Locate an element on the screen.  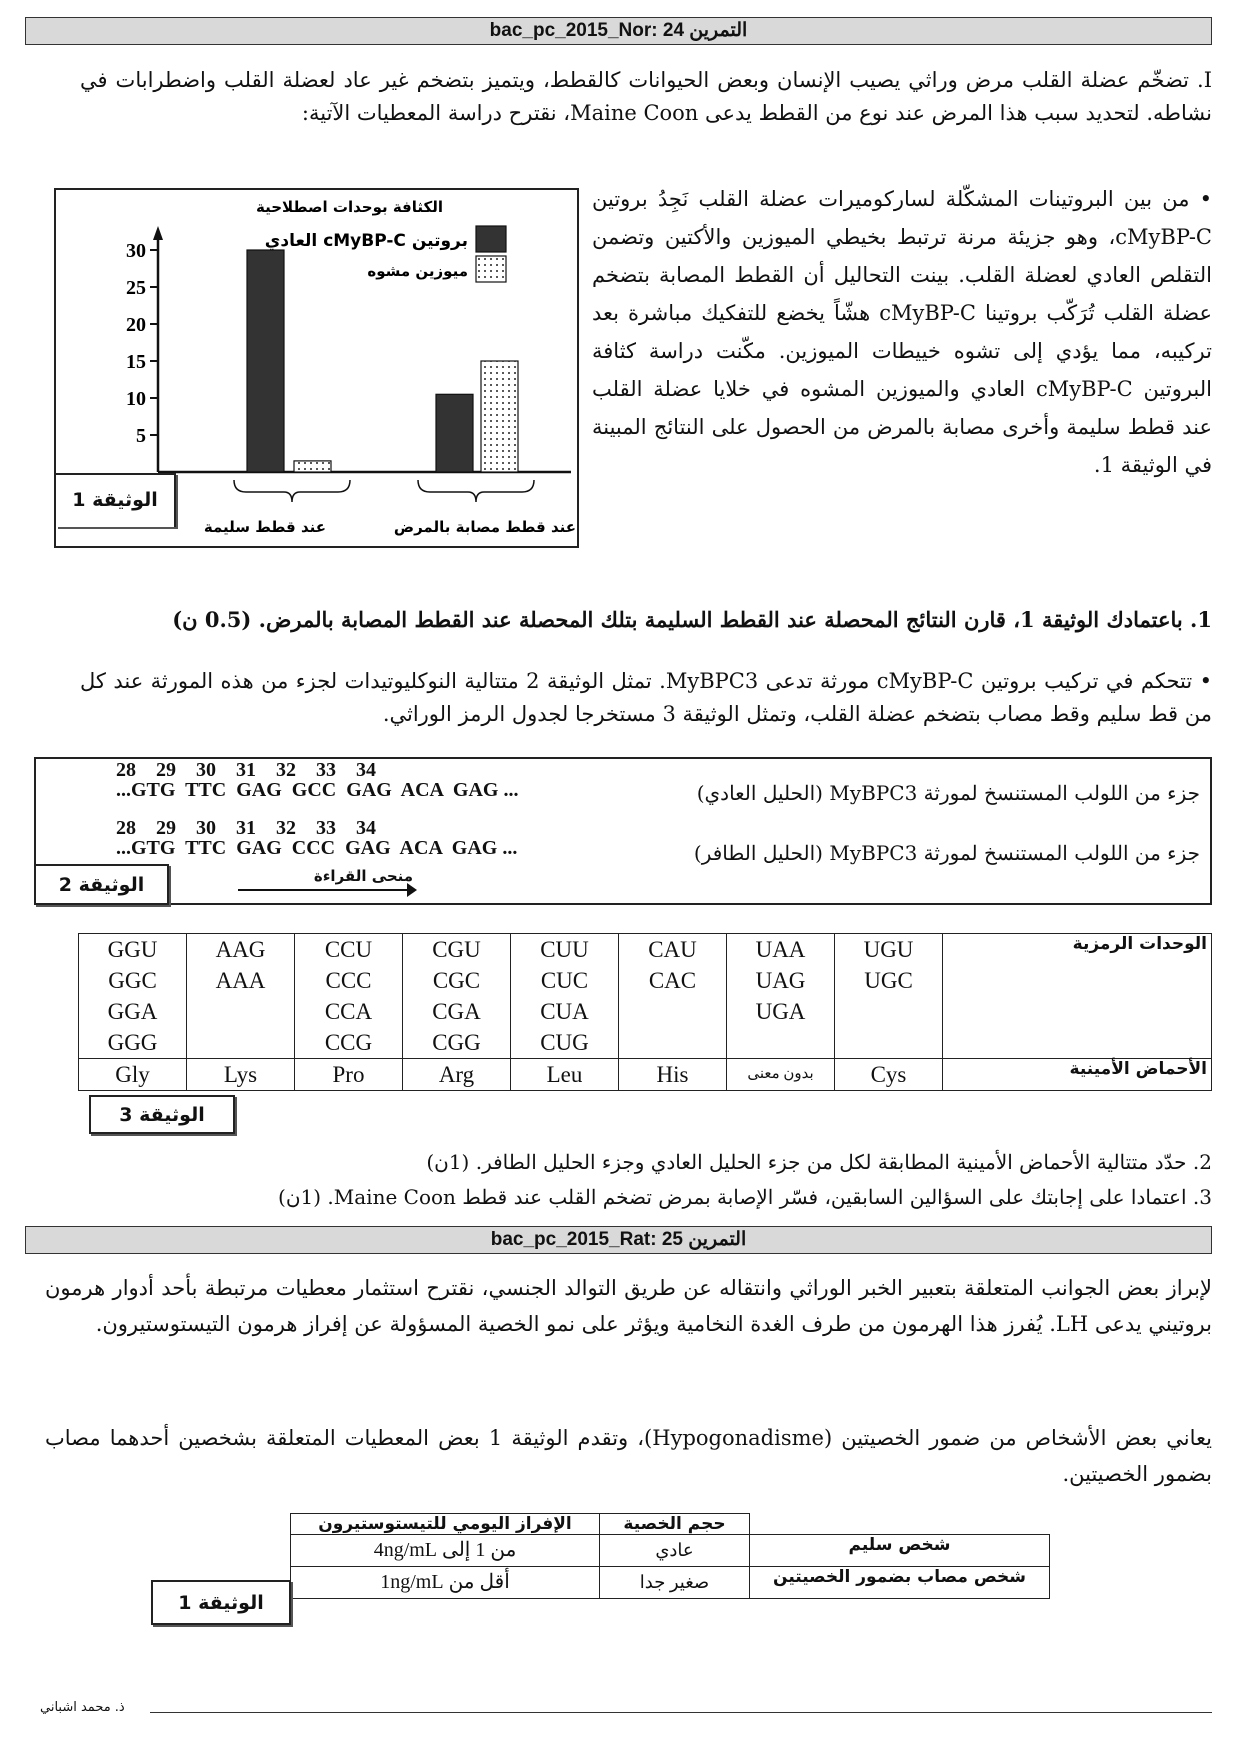
exercise-24-header: bac_pc_2015_Nor: 24 التمرين is located at coordinates (618, 31).